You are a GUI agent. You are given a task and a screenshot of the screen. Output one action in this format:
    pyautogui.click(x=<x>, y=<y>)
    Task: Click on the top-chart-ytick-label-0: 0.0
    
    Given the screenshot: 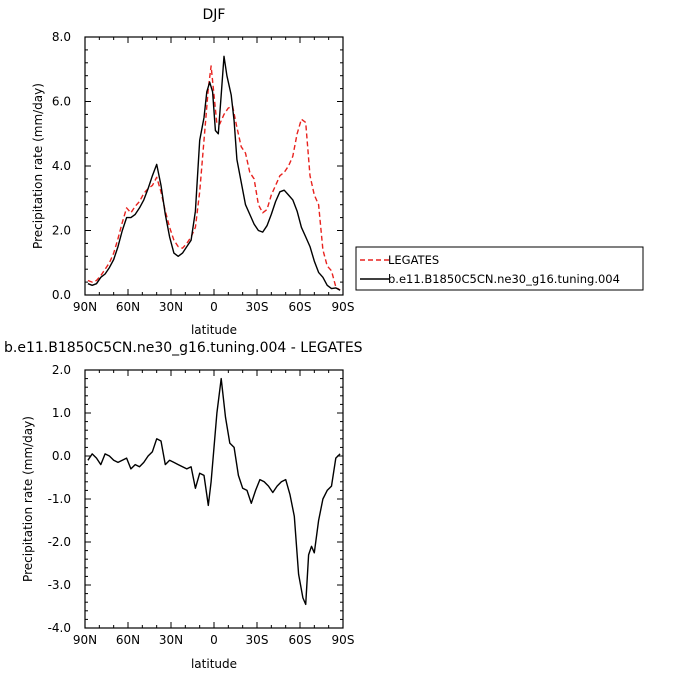 What is the action you would take?
    pyautogui.click(x=61, y=295)
    